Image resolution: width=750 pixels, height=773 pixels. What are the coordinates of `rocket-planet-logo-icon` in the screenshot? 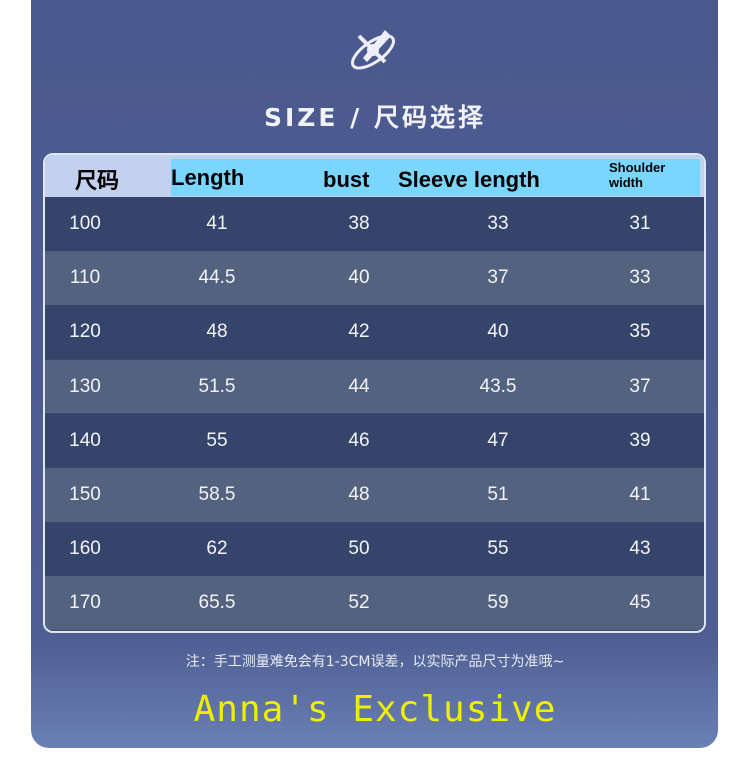 It's located at (373, 50).